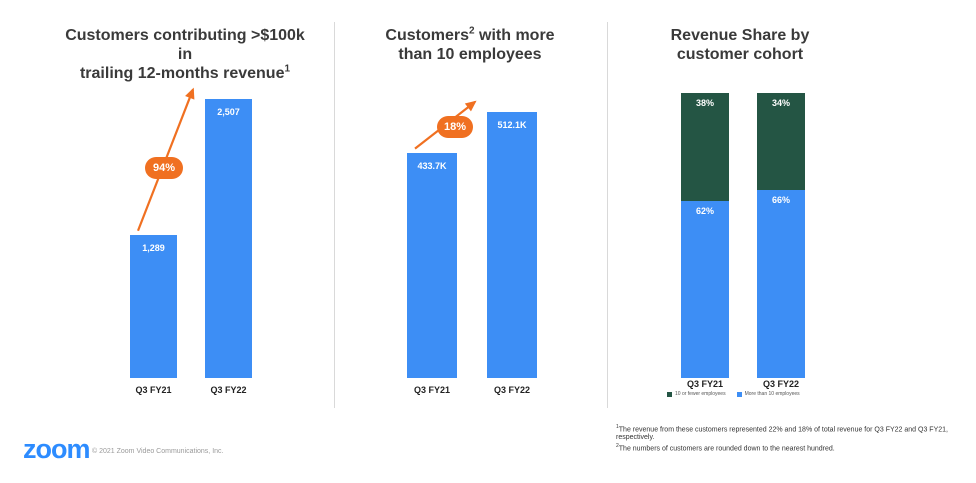  I want to click on growth-badge: 94%, so click(164, 168).